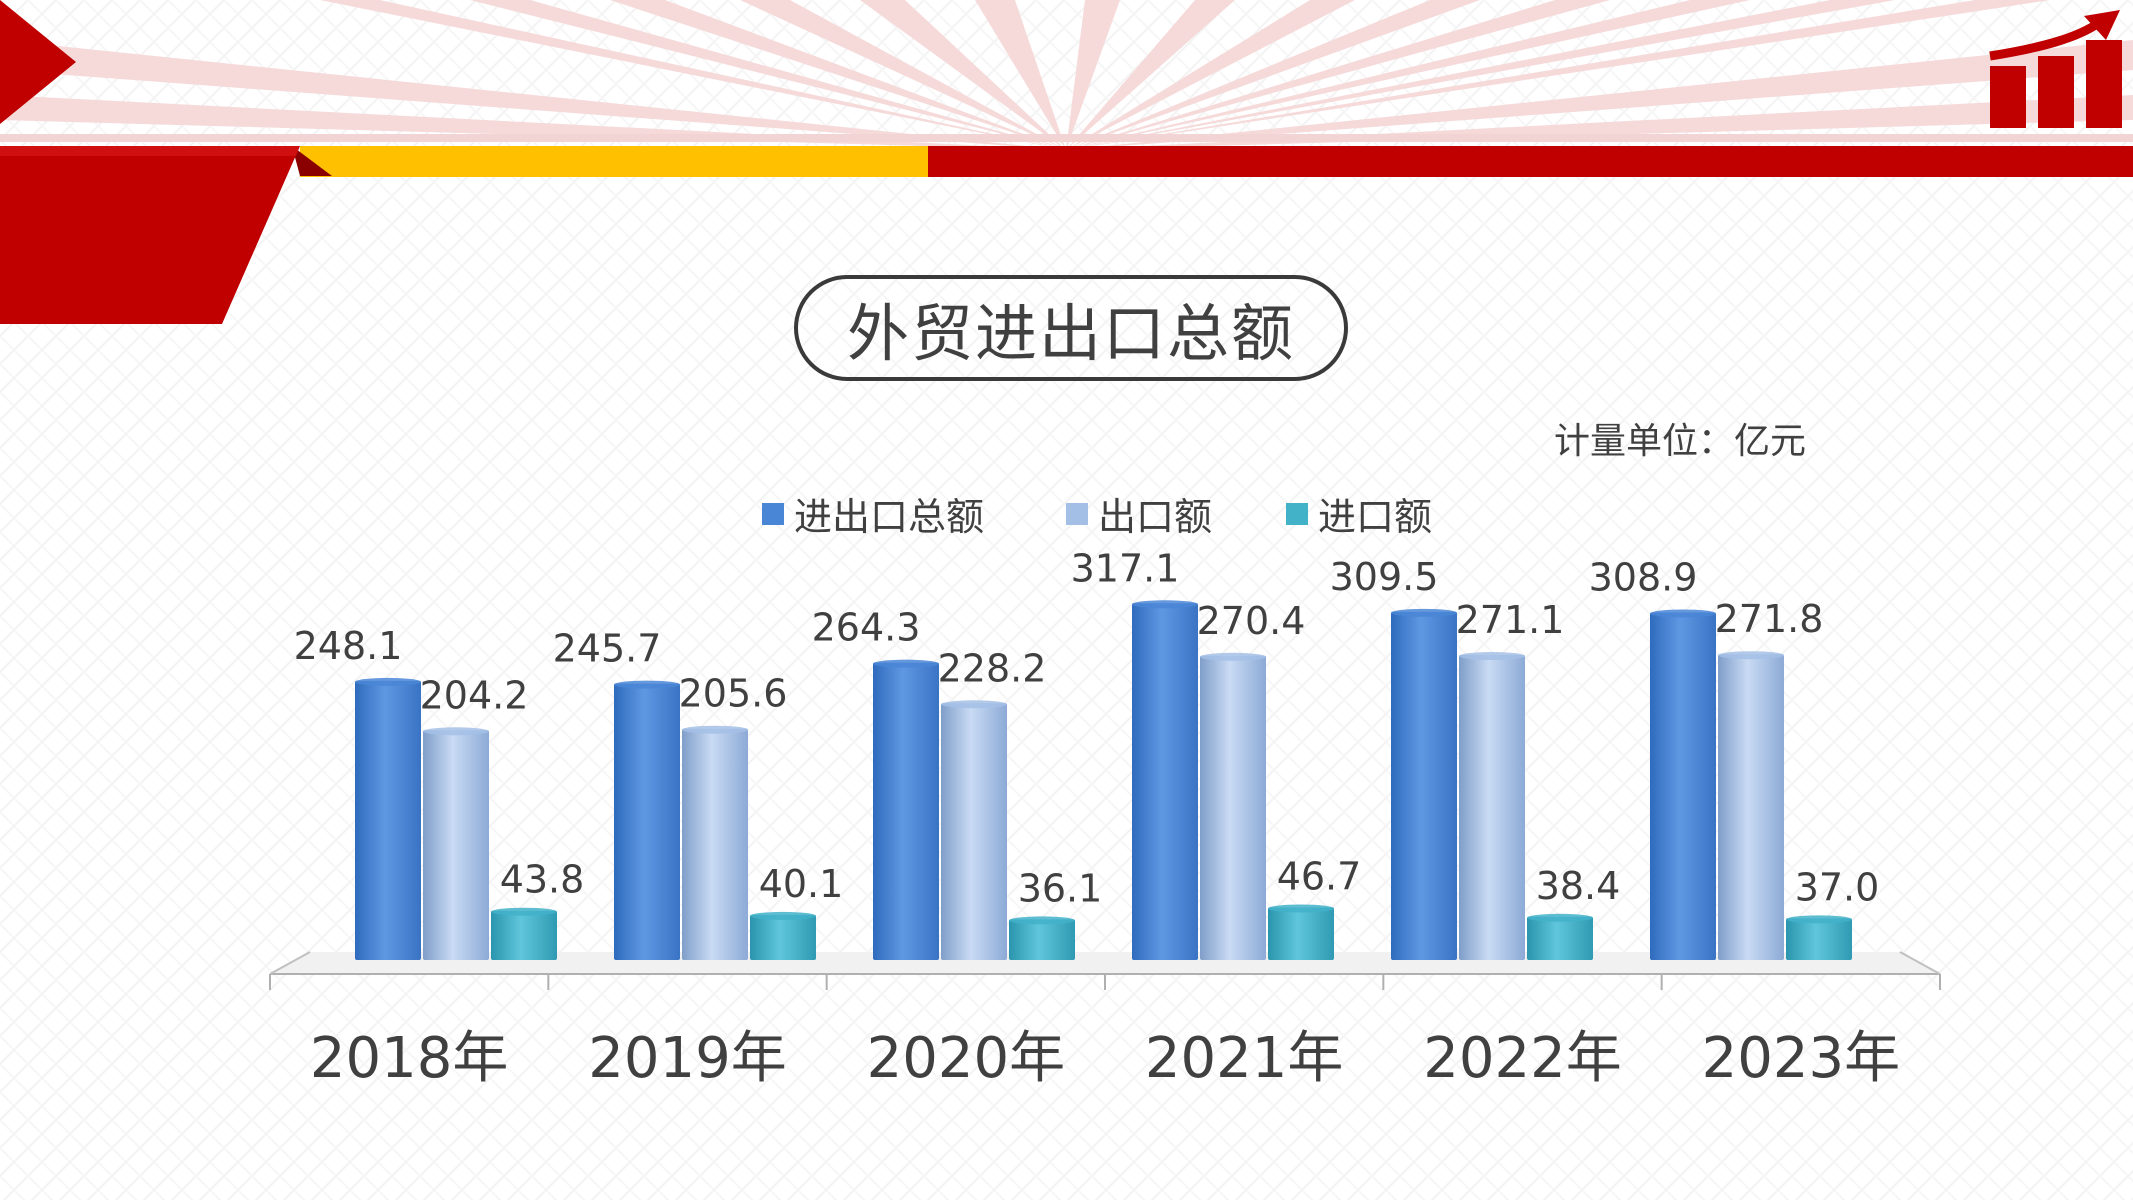  Describe the element at coordinates (1165, 781) in the screenshot. I see `bar-total-2021年` at that location.